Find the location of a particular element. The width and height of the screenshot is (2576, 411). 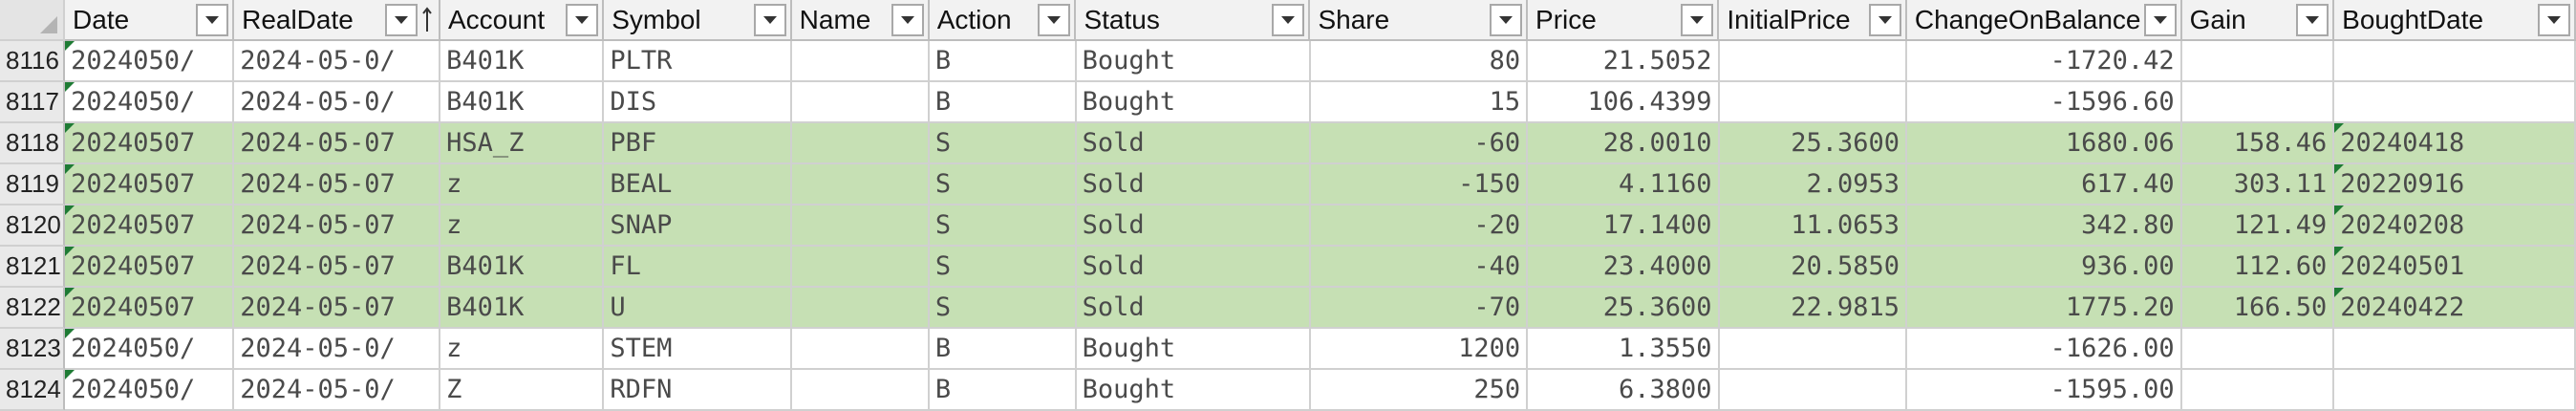

cell-changeonbalance: 1775.20 is located at coordinates (2044, 308).